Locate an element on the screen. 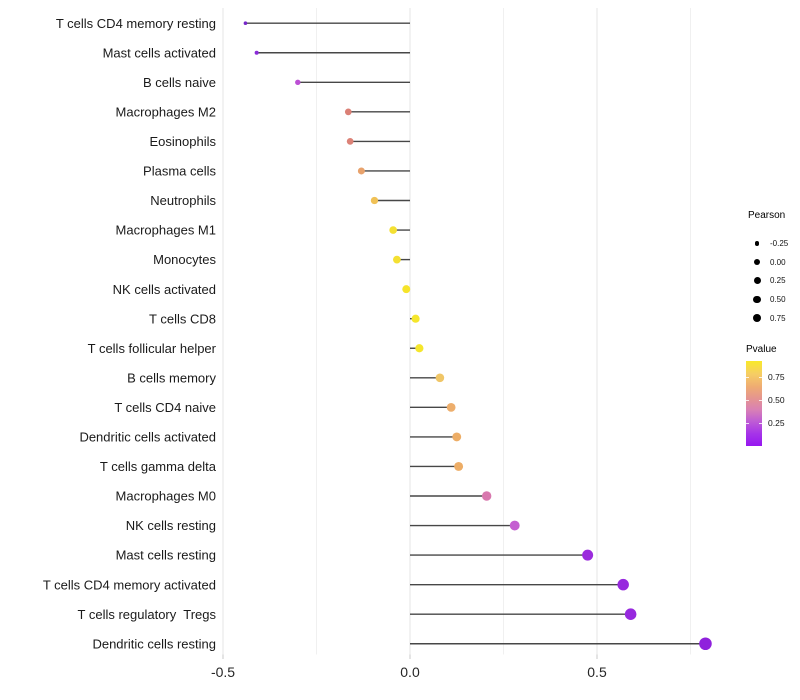 This screenshot has width=800, height=700. y-axis-label: B cells memory is located at coordinates (171, 377).